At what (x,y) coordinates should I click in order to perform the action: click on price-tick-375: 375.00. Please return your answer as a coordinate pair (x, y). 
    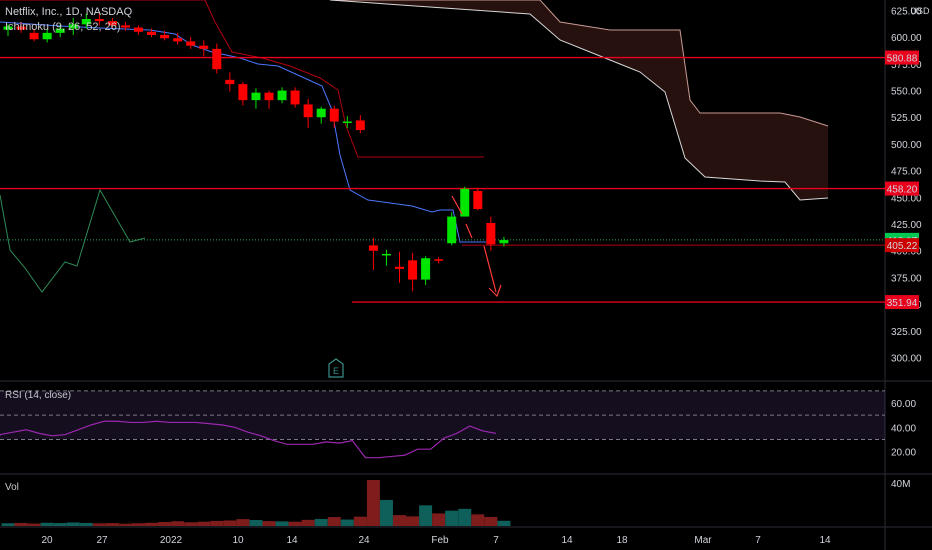
    Looking at the image, I should click on (906, 278).